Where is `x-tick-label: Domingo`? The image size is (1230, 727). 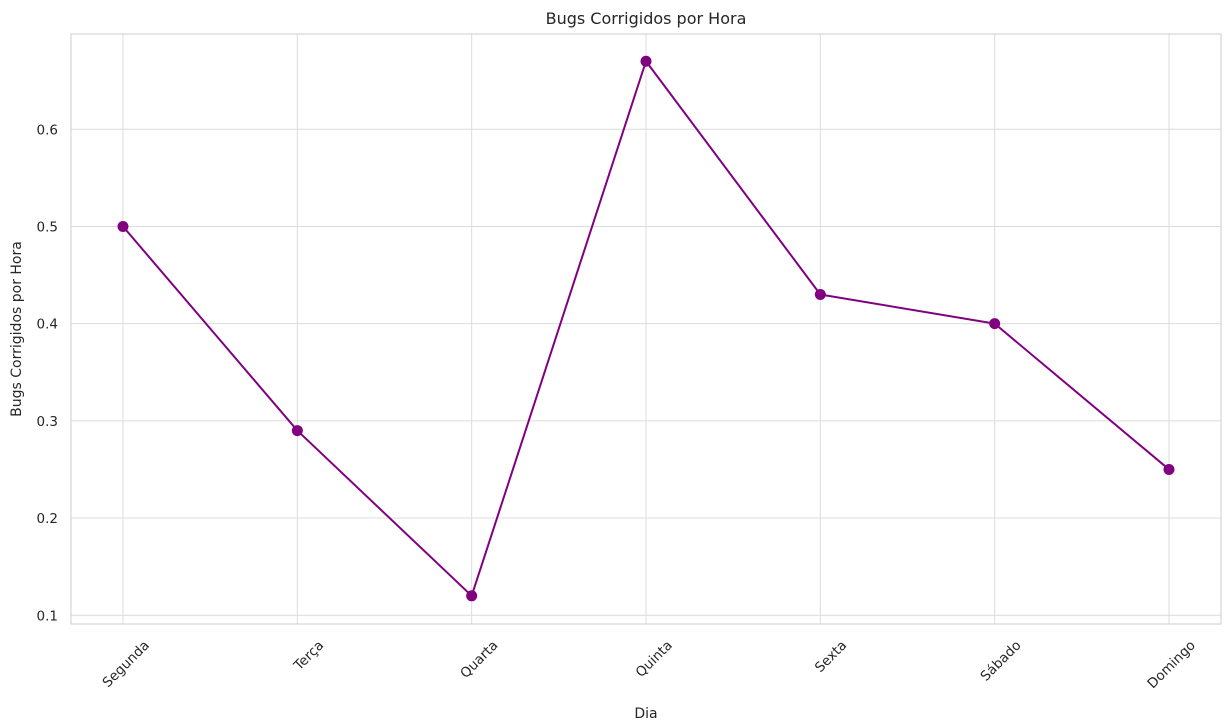
x-tick-label: Domingo is located at coordinates (1171, 665).